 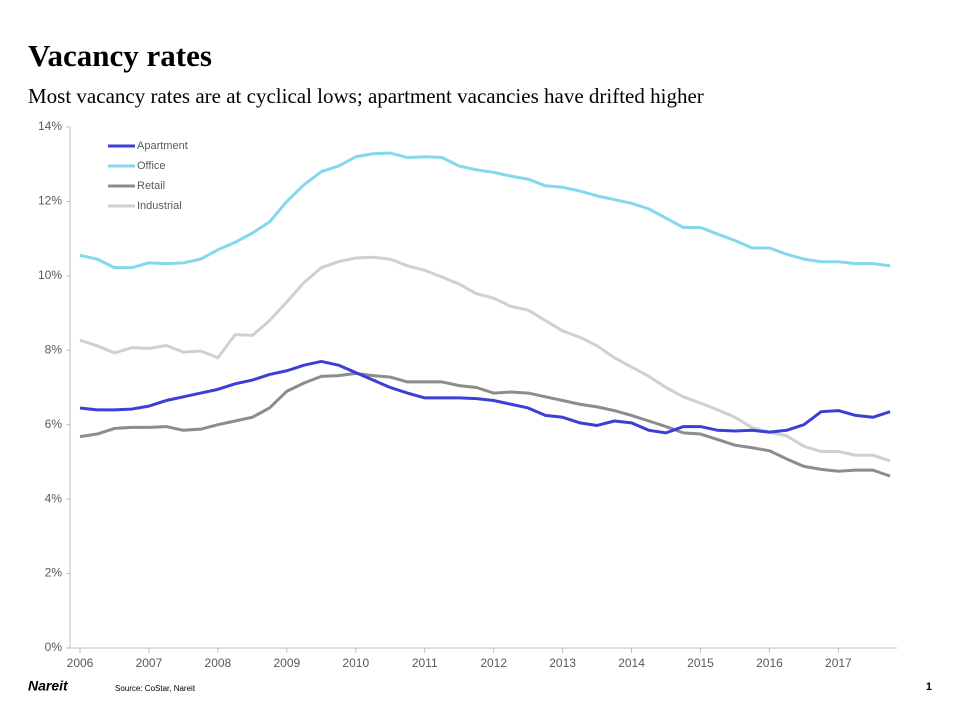 I want to click on x-tick-label: 2008, so click(x=218, y=663).